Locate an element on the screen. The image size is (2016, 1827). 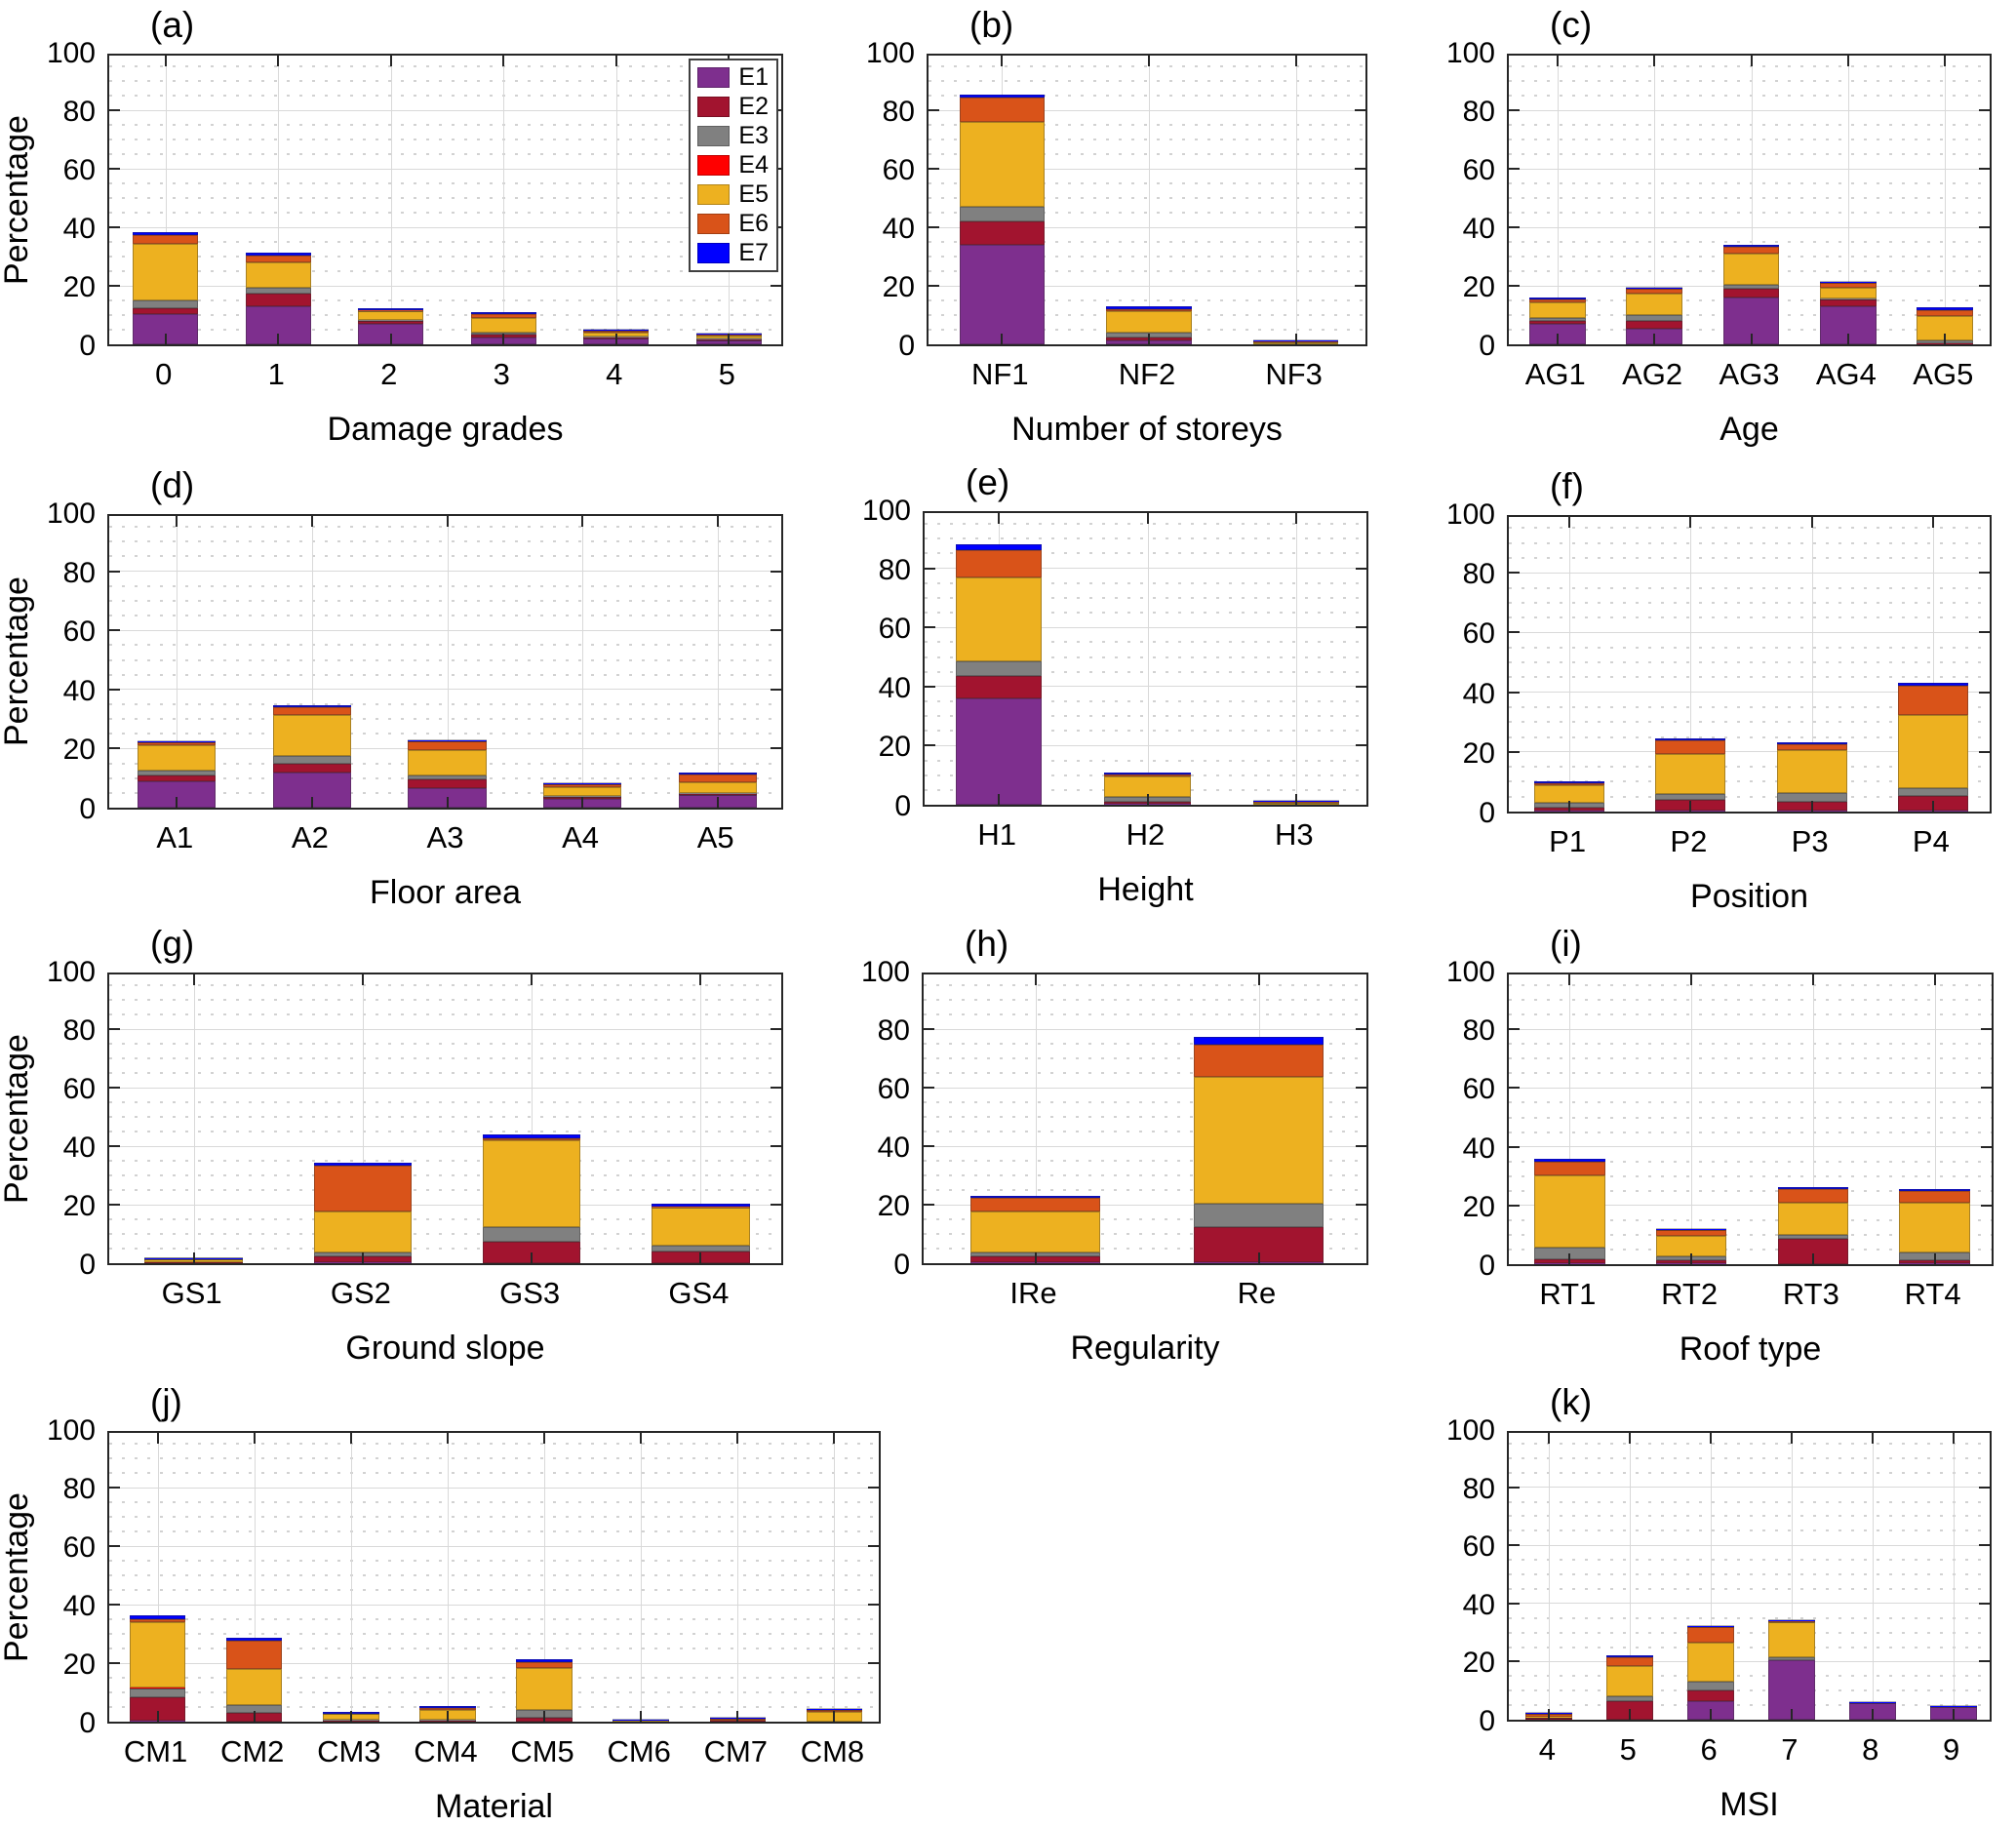
y-tick-label: 80 is located at coordinates (79, 1489).